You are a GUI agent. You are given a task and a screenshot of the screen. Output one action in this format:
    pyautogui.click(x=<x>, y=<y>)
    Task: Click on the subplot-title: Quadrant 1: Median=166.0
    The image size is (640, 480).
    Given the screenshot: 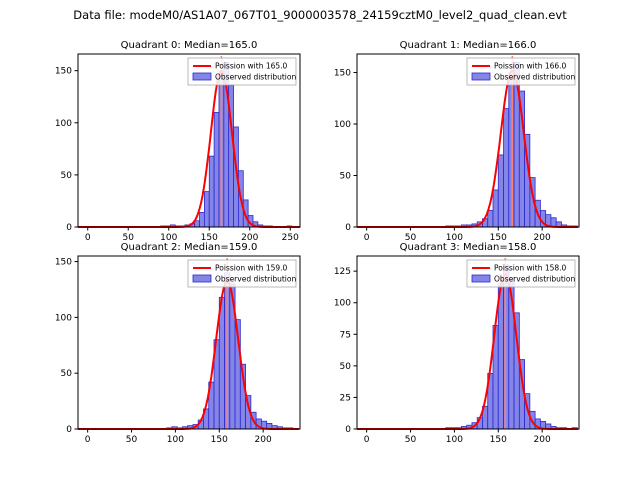 What is the action you would take?
    pyautogui.click(x=468, y=45)
    